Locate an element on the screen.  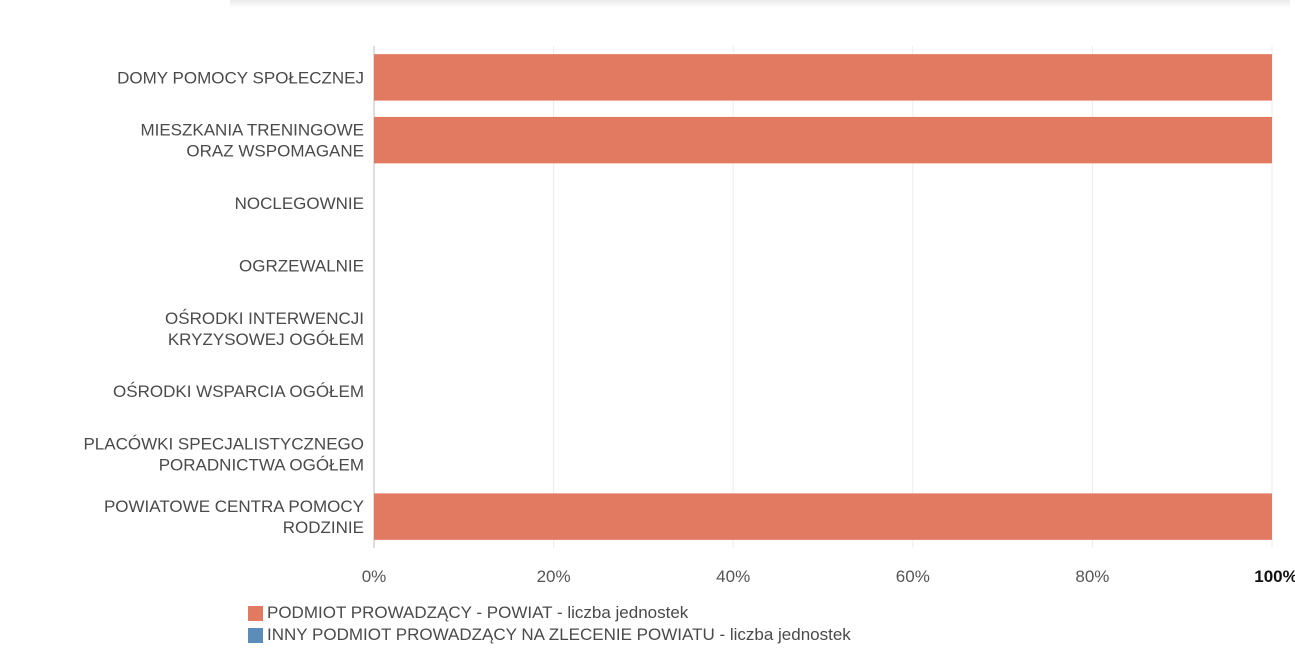
category-label: OGRZEWALNIE is located at coordinates (301, 266).